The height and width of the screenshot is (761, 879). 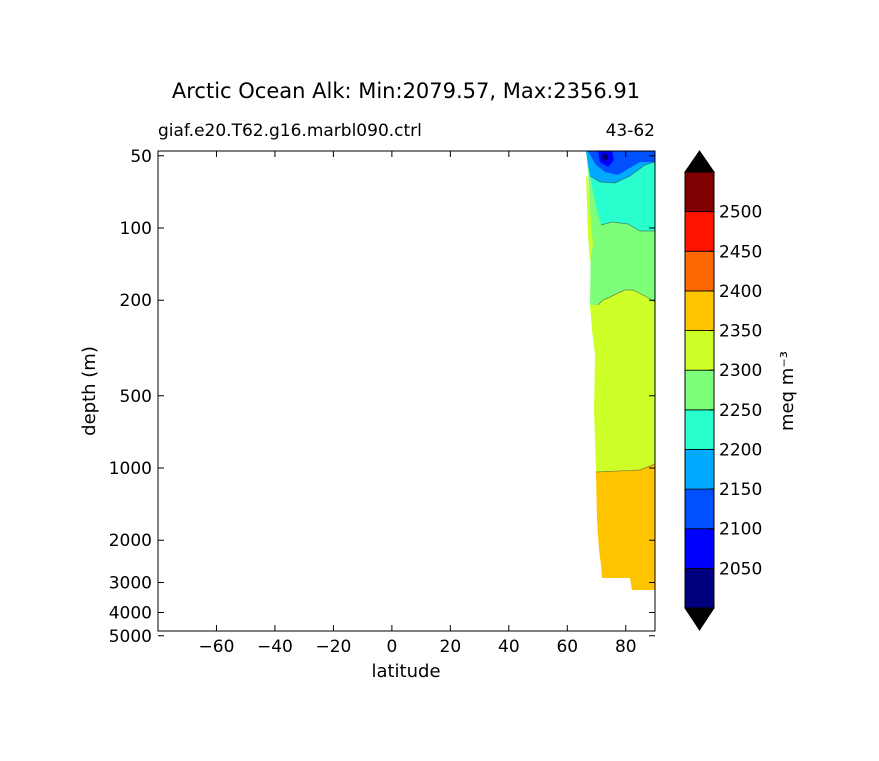 What do you see at coordinates (141, 157) in the screenshot?
I see `y-tick-label: 50` at bounding box center [141, 157].